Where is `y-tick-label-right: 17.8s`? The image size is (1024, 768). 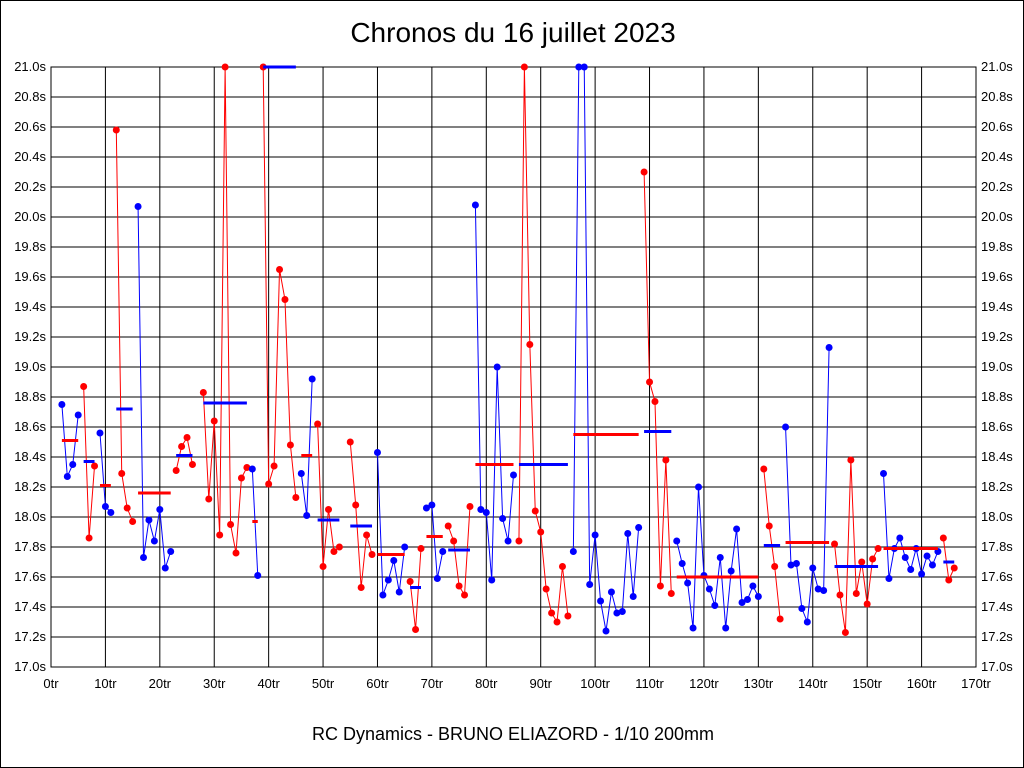 y-tick-label-right: 17.8s is located at coordinates (997, 546).